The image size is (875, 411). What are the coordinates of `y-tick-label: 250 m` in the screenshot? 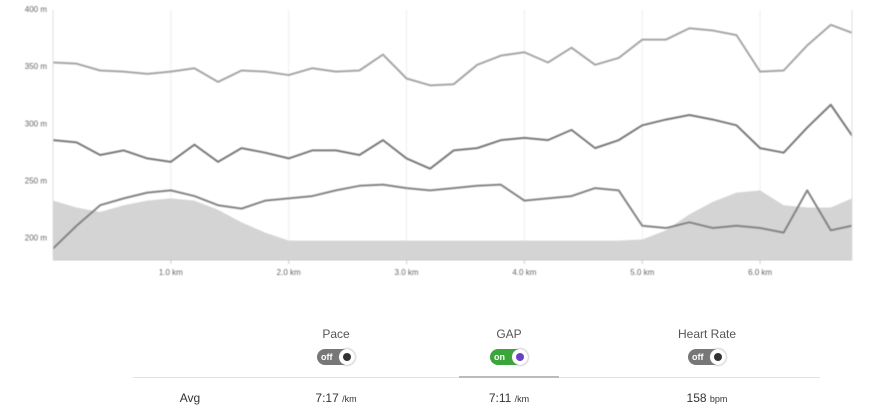 It's located at (36, 180).